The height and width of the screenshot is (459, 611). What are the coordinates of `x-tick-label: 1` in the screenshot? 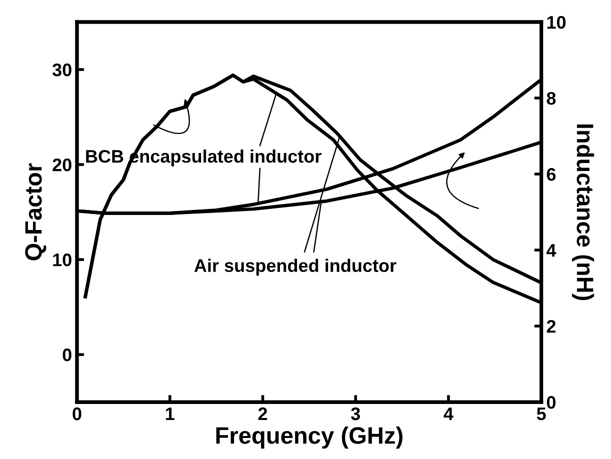 It's located at (170, 414).